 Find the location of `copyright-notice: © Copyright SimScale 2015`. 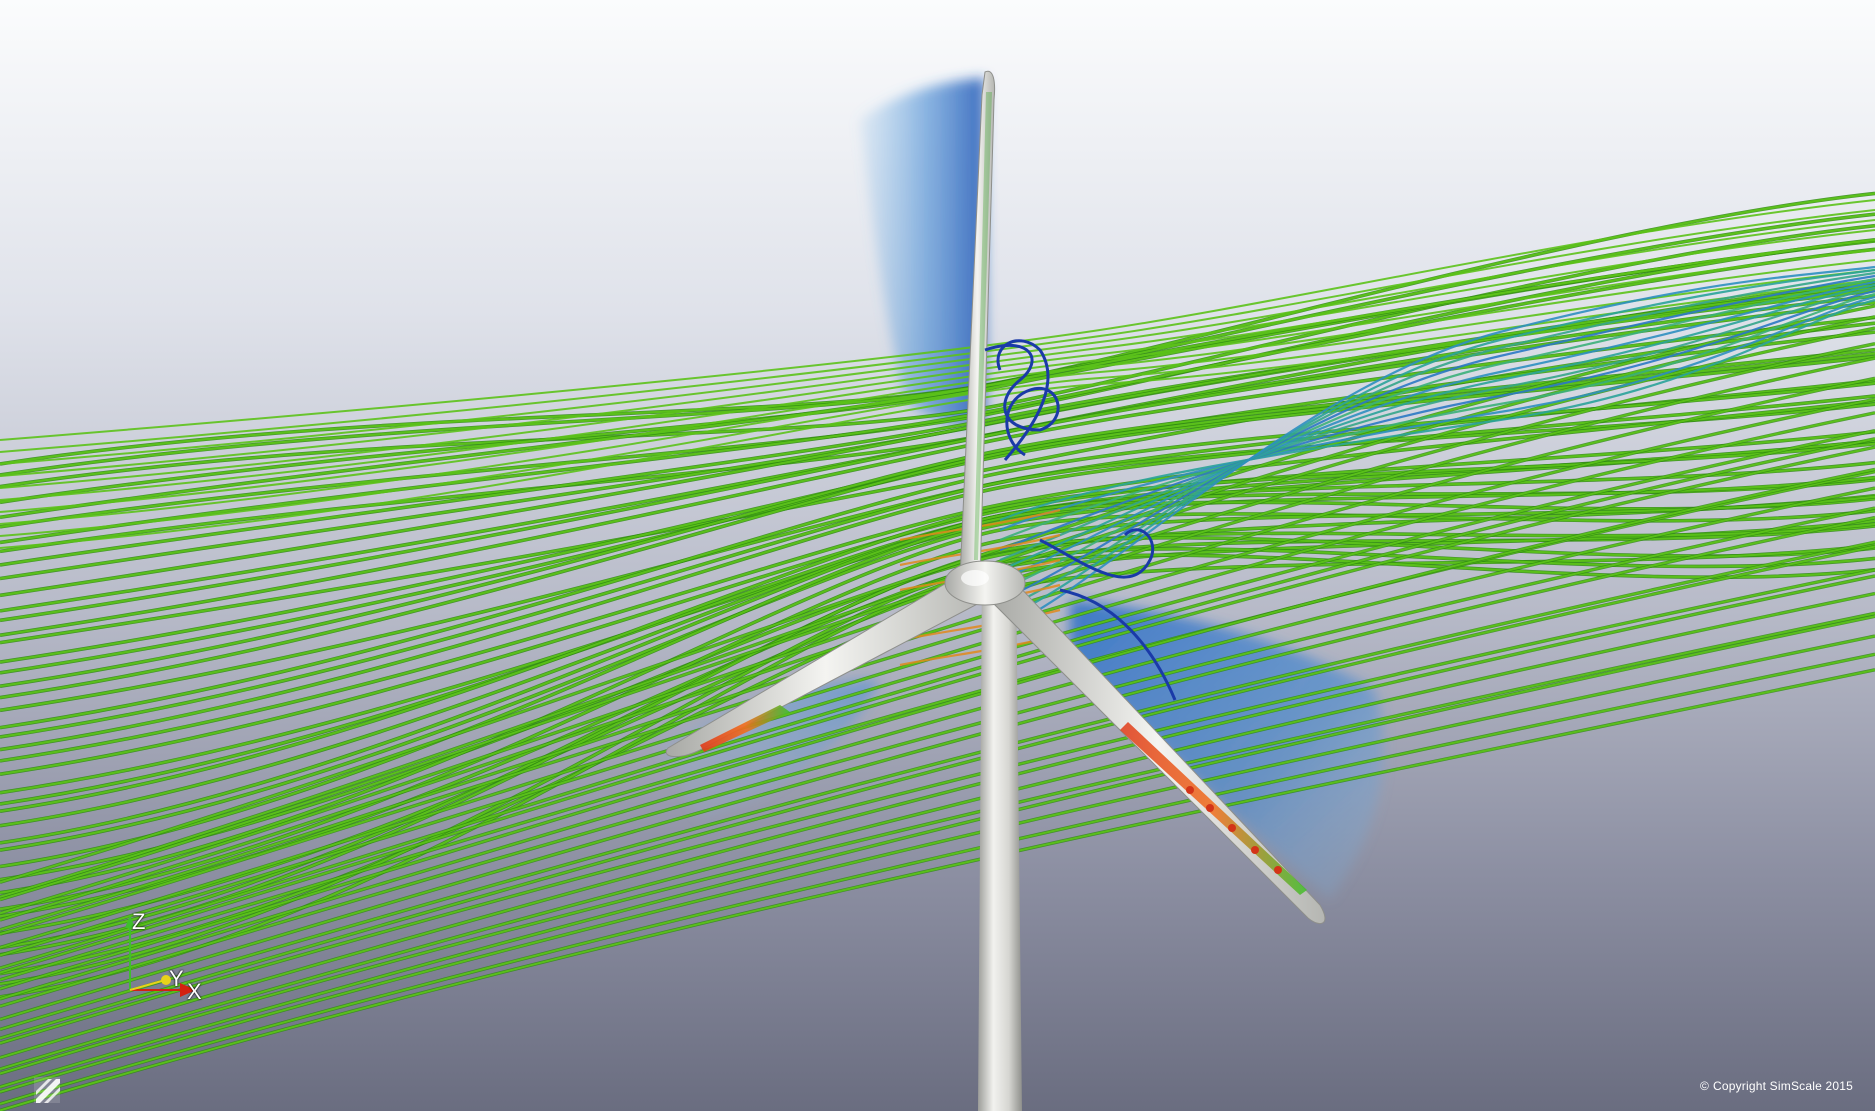

copyright-notice: © Copyright SimScale 2015 is located at coordinates (1776, 1086).